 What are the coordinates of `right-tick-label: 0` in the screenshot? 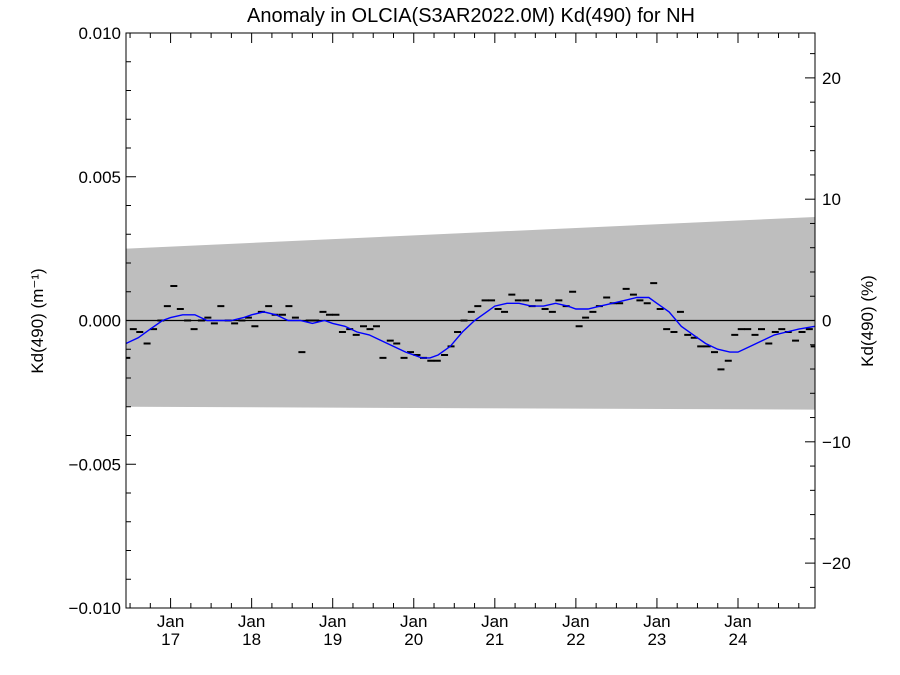 It's located at (826, 321).